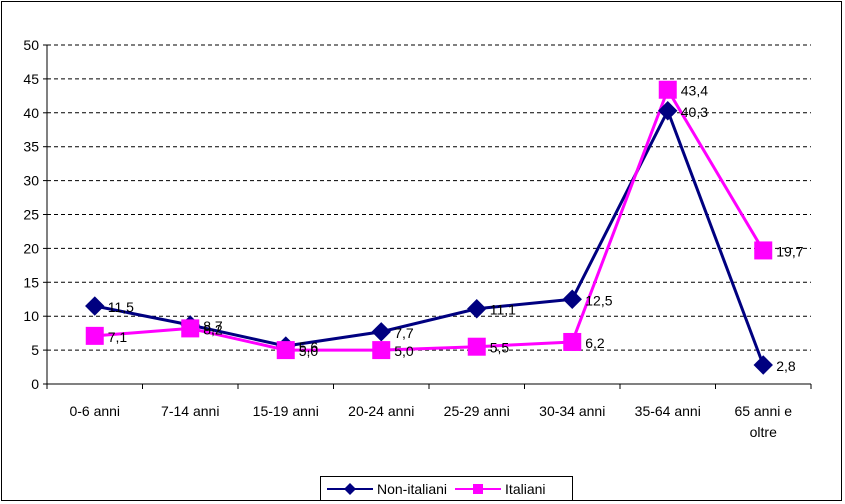 The height and width of the screenshot is (504, 845). What do you see at coordinates (213, 326) in the screenshot?
I see `data-label: 8,7` at bounding box center [213, 326].